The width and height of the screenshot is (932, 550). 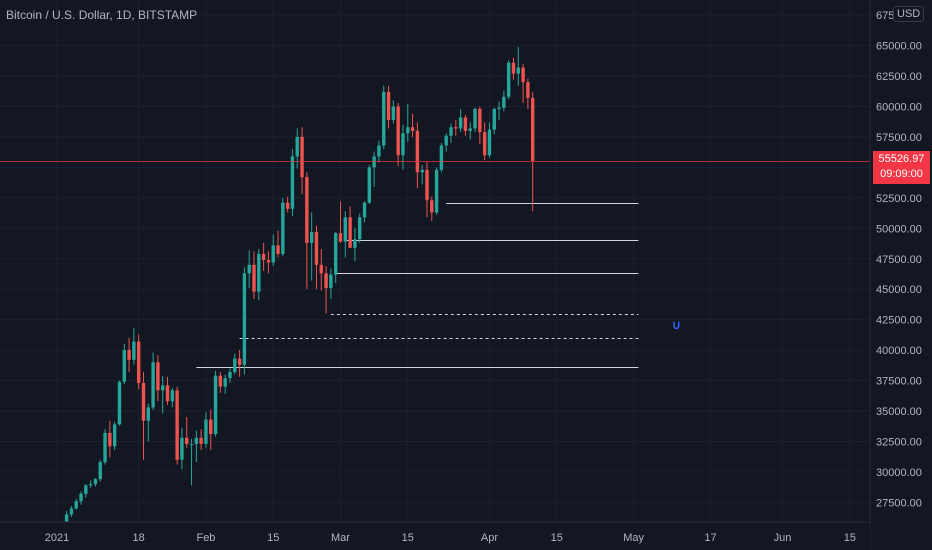 I want to click on price-tick-label: 57500.00, so click(x=899, y=138).